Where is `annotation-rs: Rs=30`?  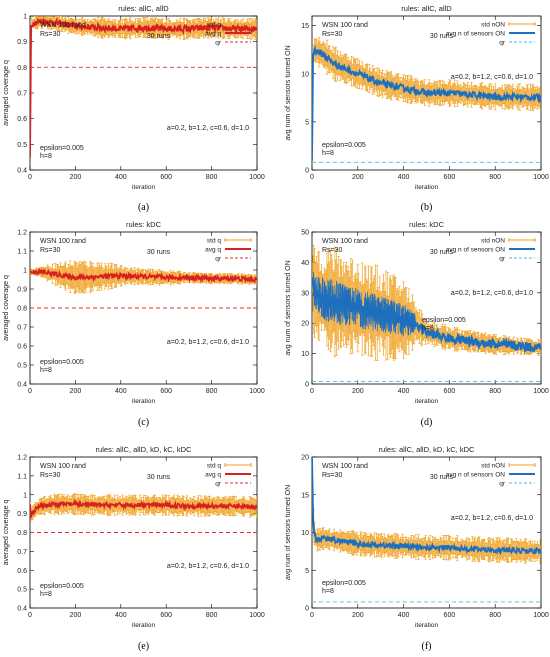
annotation-rs: Rs=30 is located at coordinates (50, 475).